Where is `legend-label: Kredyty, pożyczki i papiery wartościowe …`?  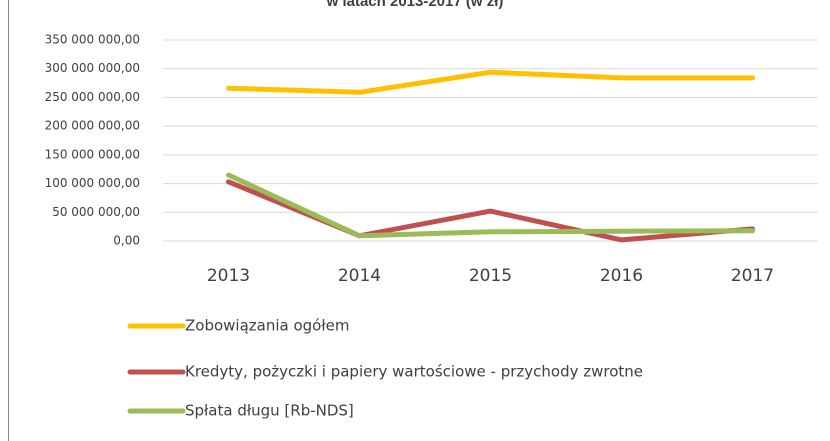
legend-label: Kredyty, pożyczki i papiery wartościowe … is located at coordinates (414, 372).